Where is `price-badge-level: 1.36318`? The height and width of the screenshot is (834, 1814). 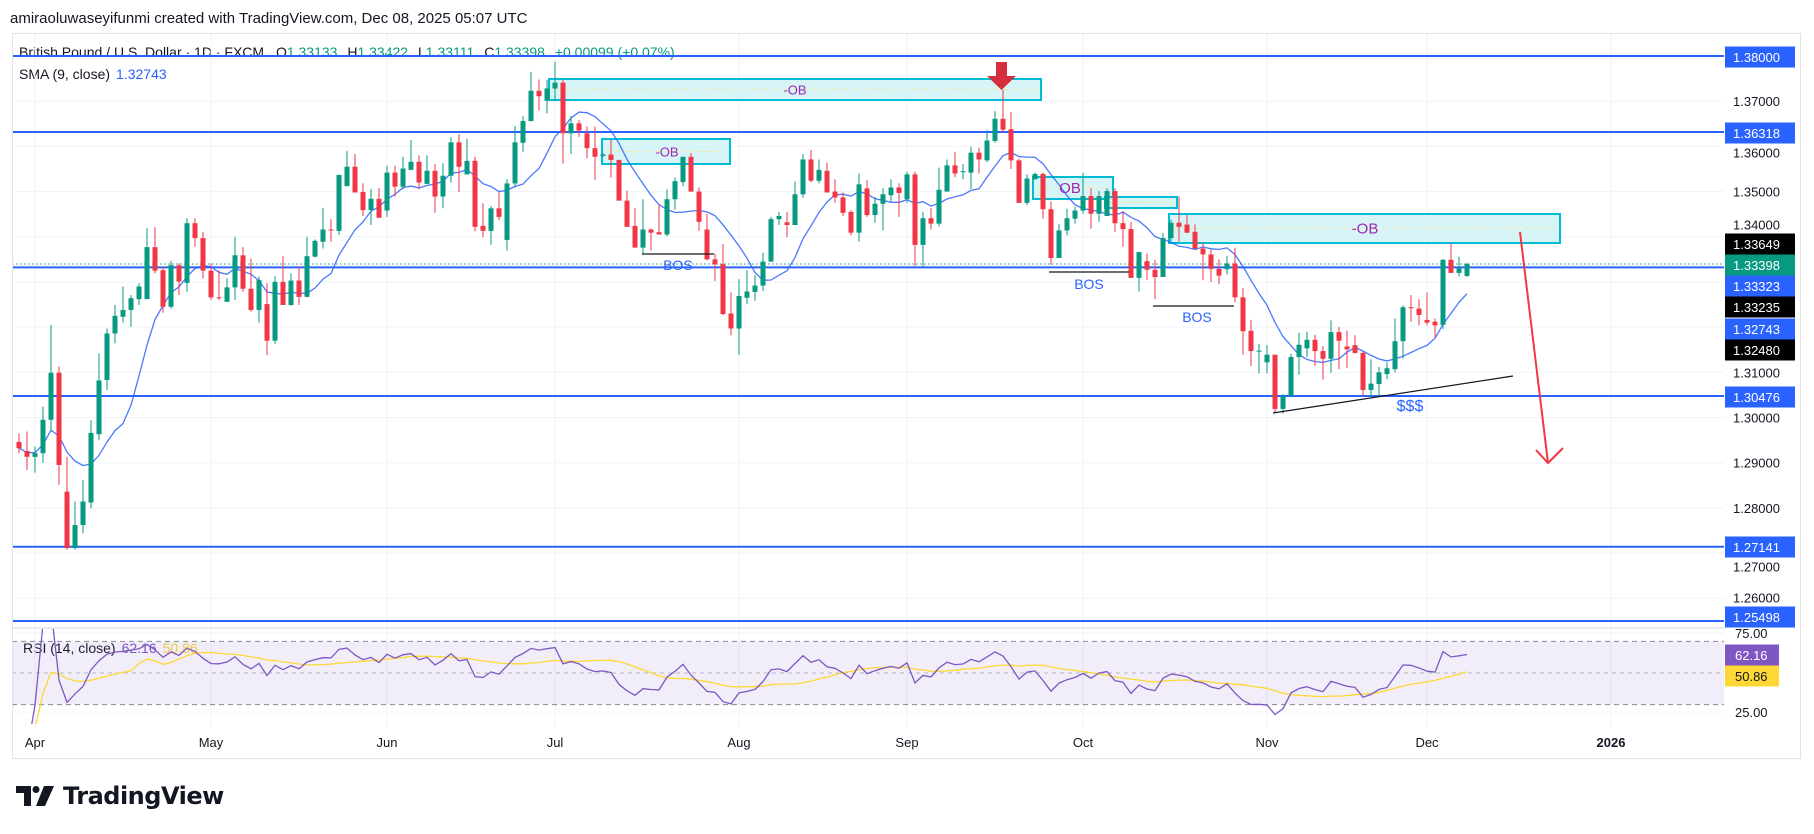
price-badge-level: 1.36318 is located at coordinates (1760, 133).